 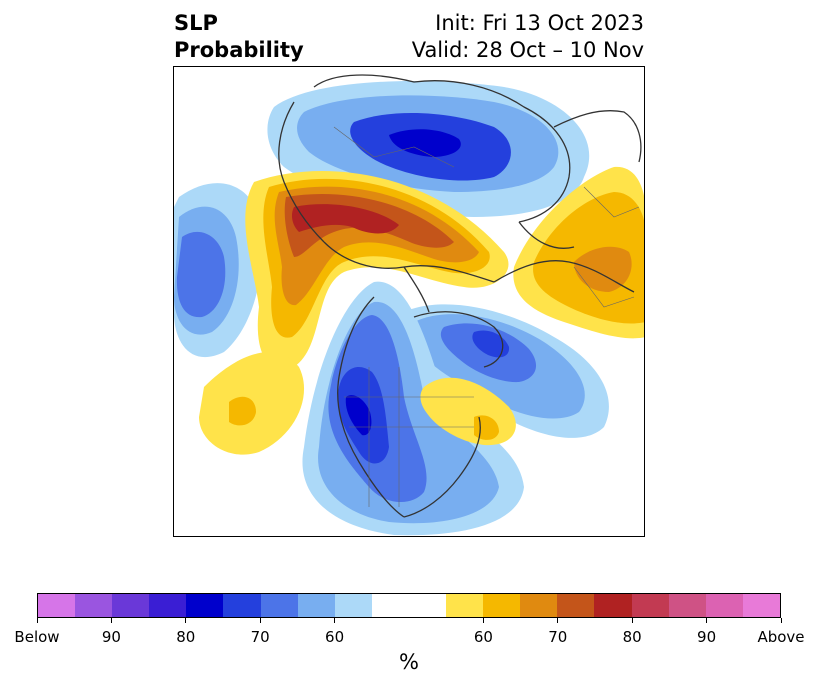 What do you see at coordinates (781, 637) in the screenshot?
I see `colorbar-tick-label: Above` at bounding box center [781, 637].